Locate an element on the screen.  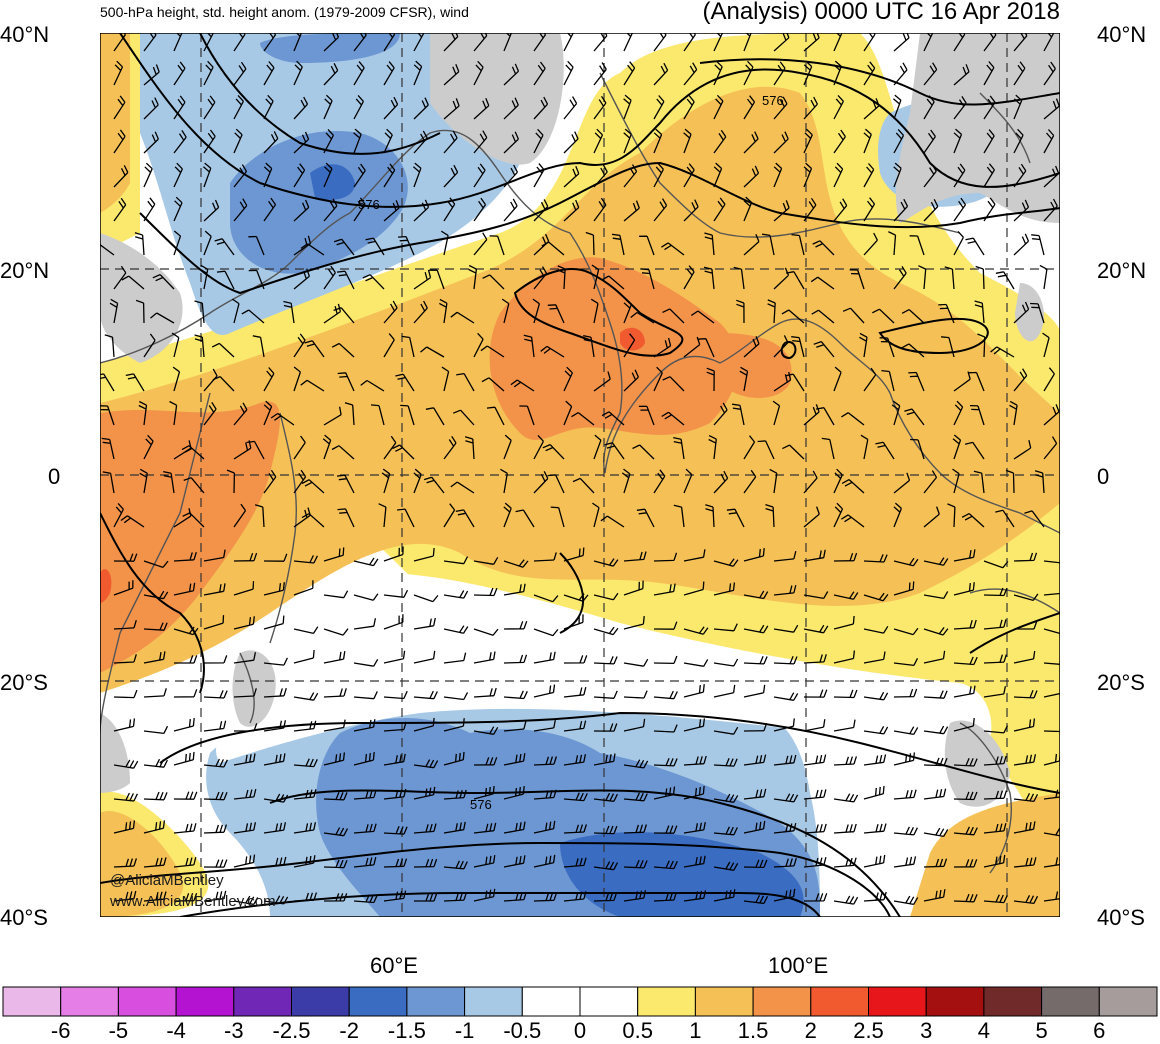
colorbar-tick-label: -4 is located at coordinates (176, 1030).